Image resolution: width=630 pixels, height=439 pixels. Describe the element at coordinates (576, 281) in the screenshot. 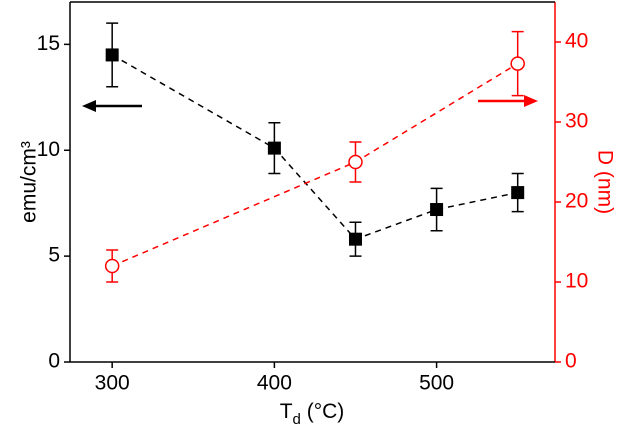

I see `y2-tick-label: 10` at that location.